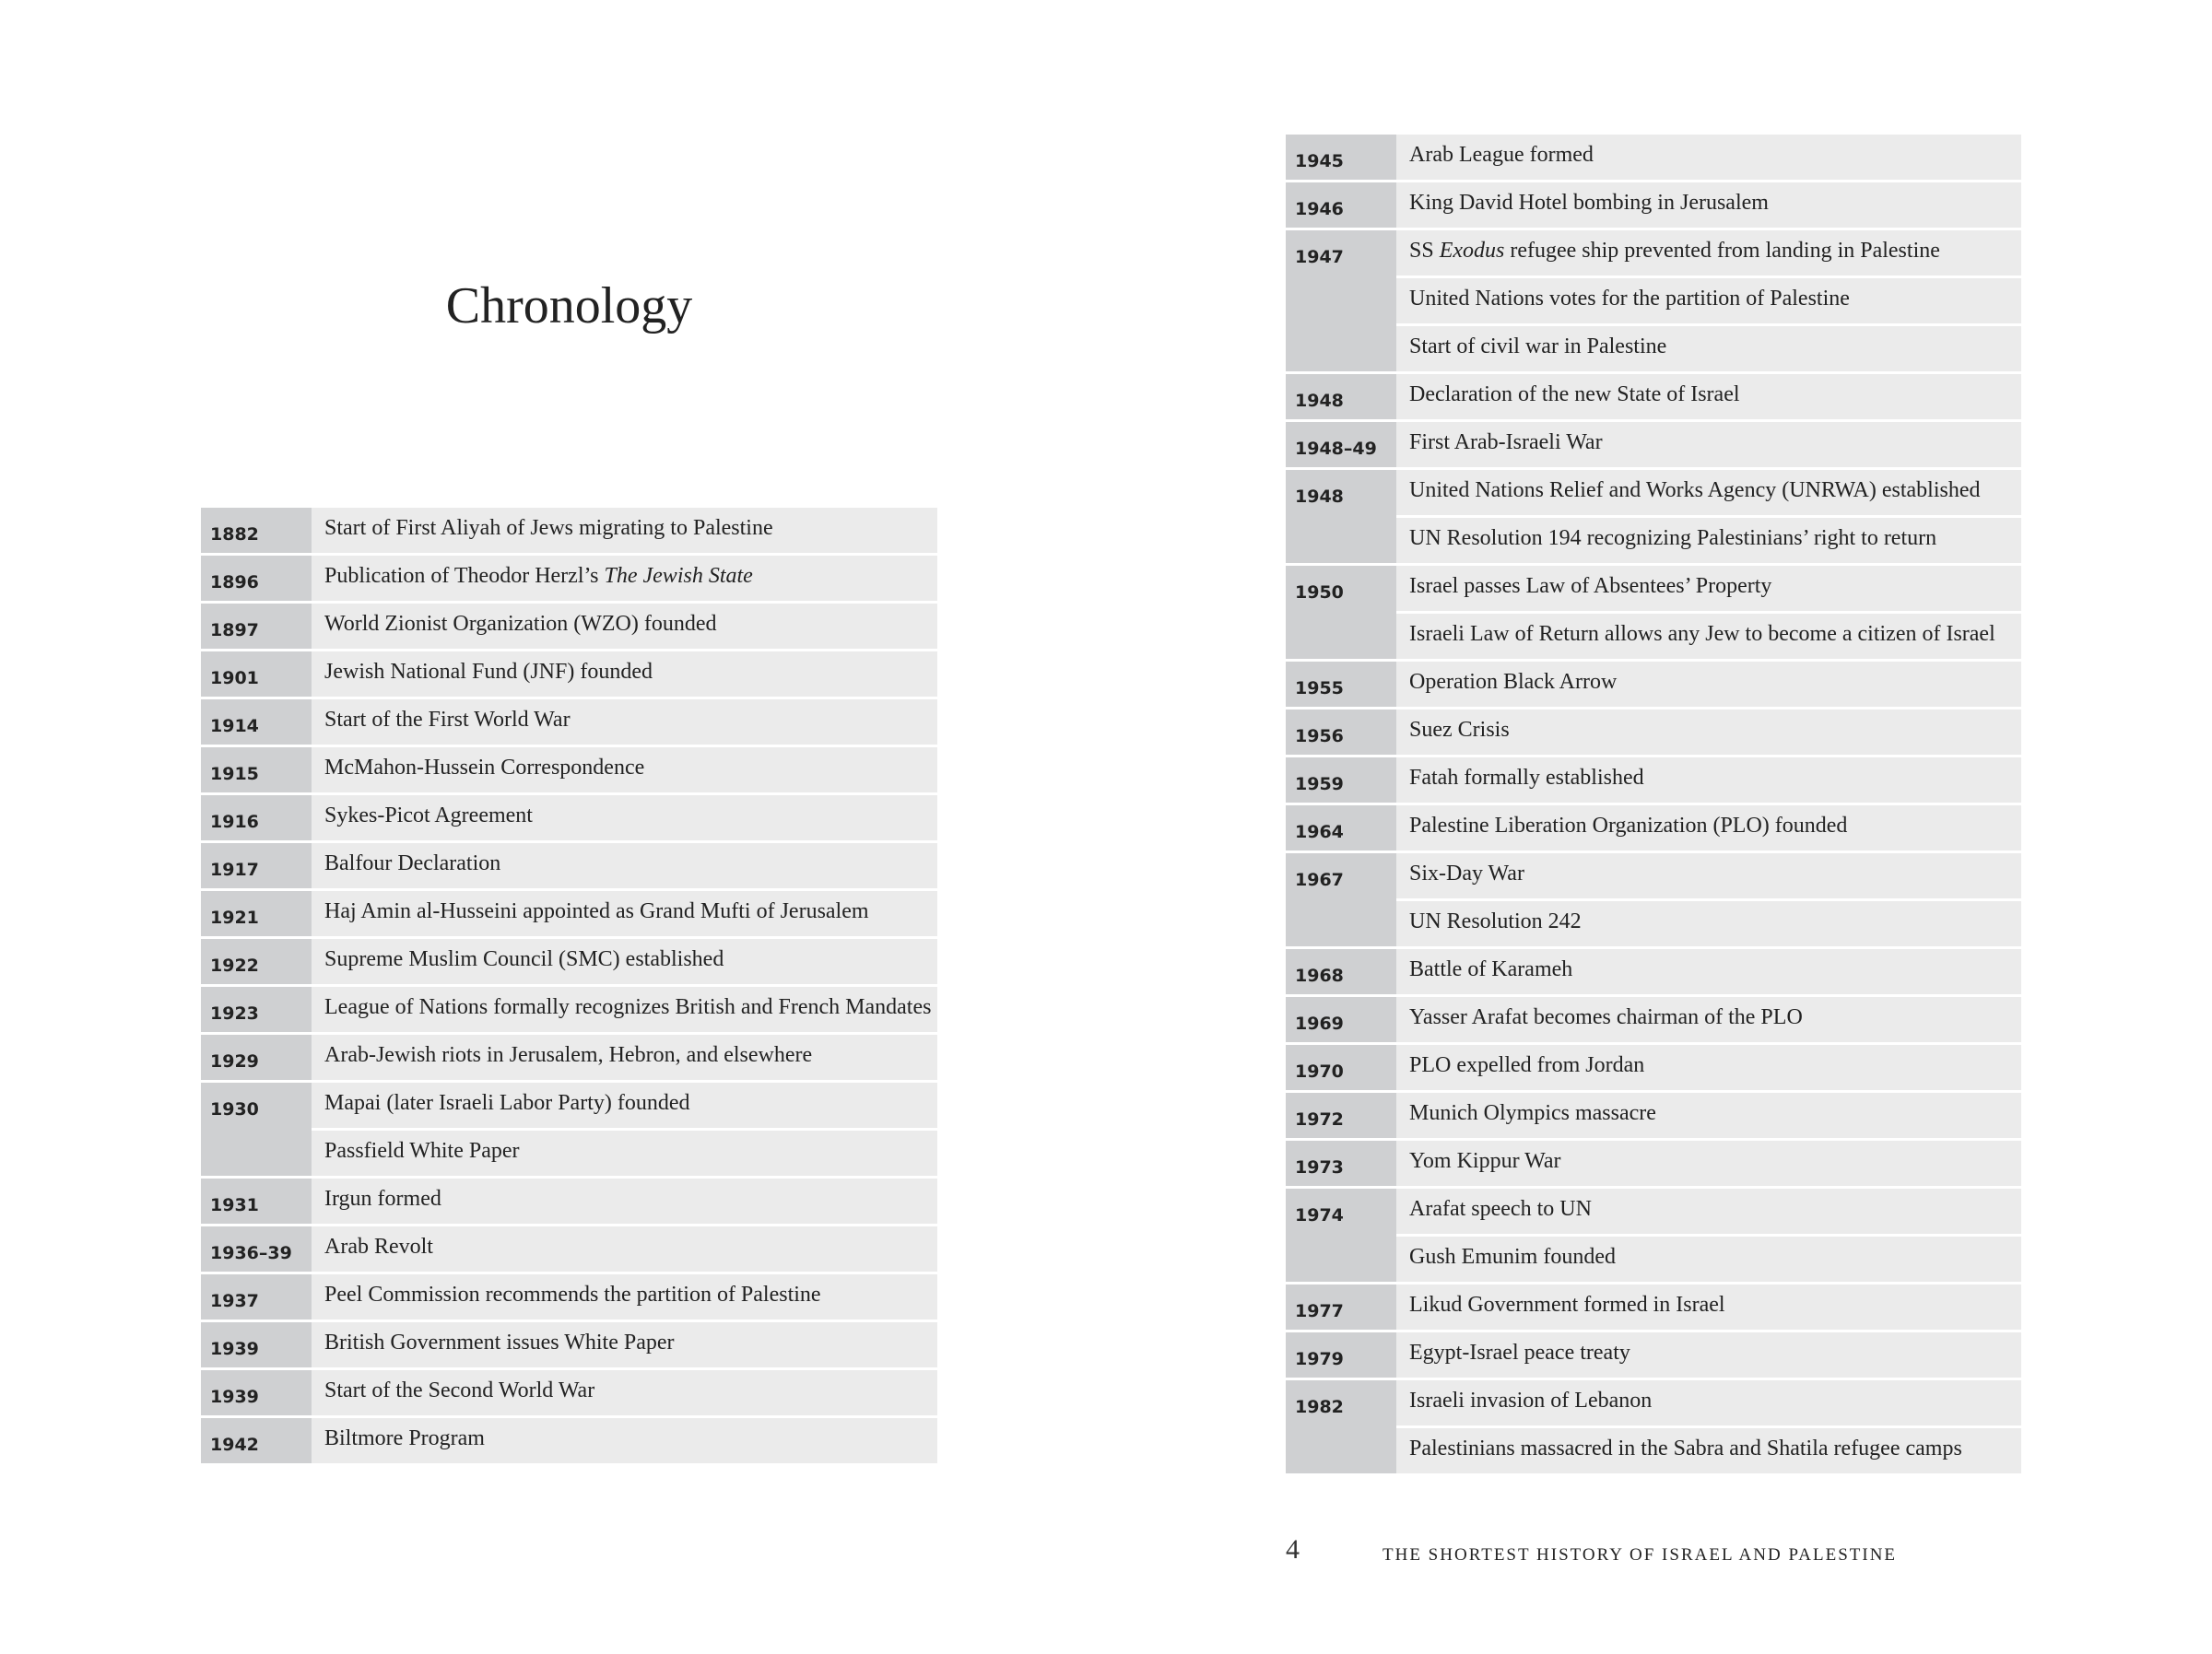 Image resolution: width=2212 pixels, height=1654 pixels. I want to click on year-cell: 1948–49, so click(1341, 444).